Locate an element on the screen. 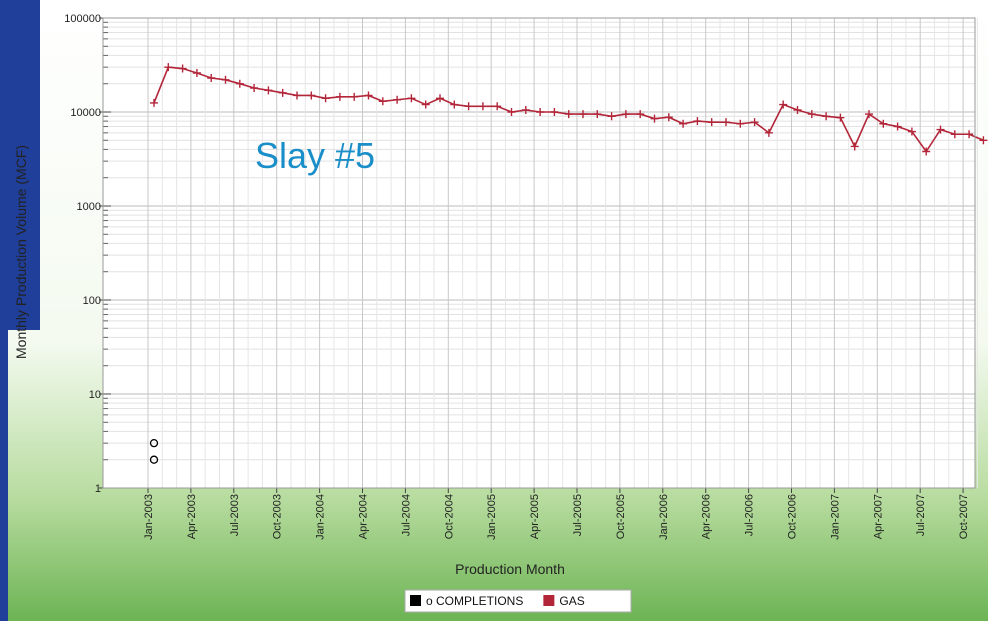  y-tick-label: 10000 is located at coordinates (85, 113).